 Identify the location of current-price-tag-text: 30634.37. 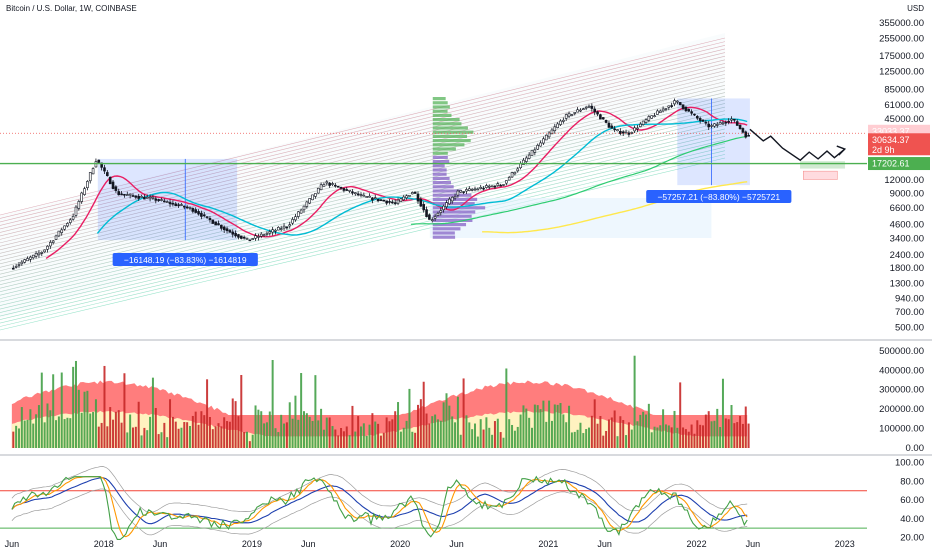
(891, 140).